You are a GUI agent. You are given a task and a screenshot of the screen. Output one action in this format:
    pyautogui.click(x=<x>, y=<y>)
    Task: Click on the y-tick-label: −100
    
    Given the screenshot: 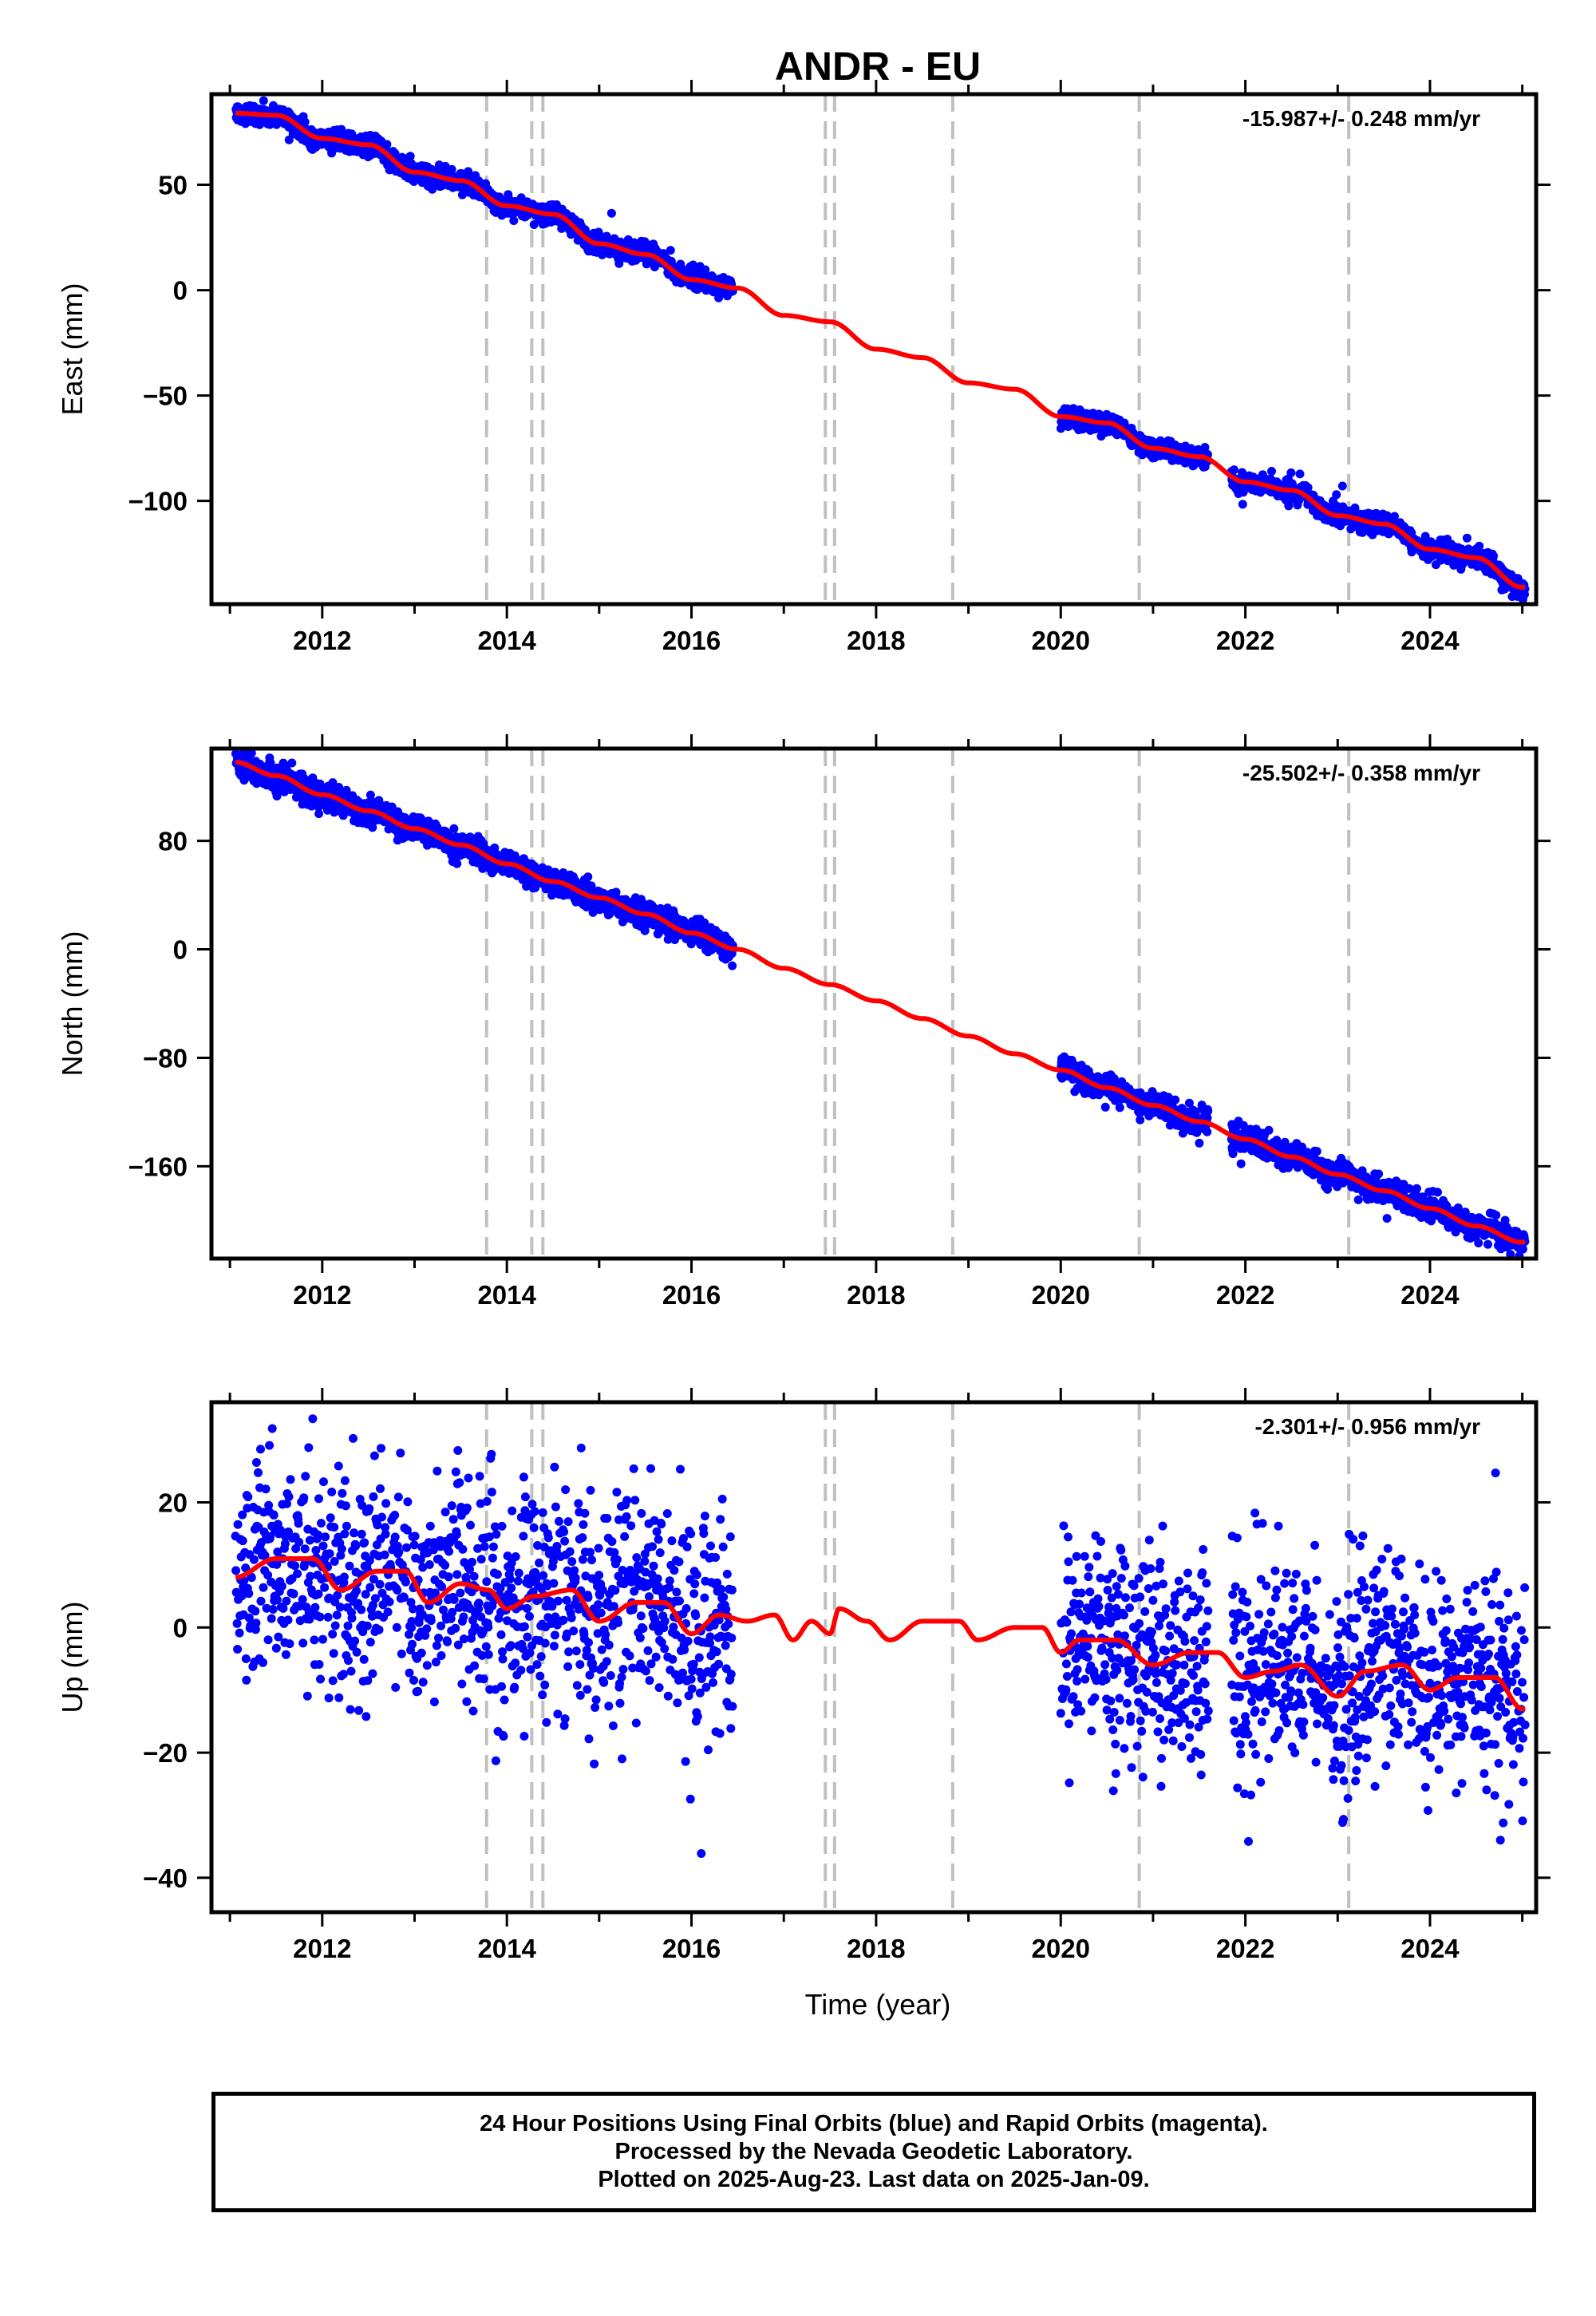 What is the action you would take?
    pyautogui.click(x=158, y=502)
    